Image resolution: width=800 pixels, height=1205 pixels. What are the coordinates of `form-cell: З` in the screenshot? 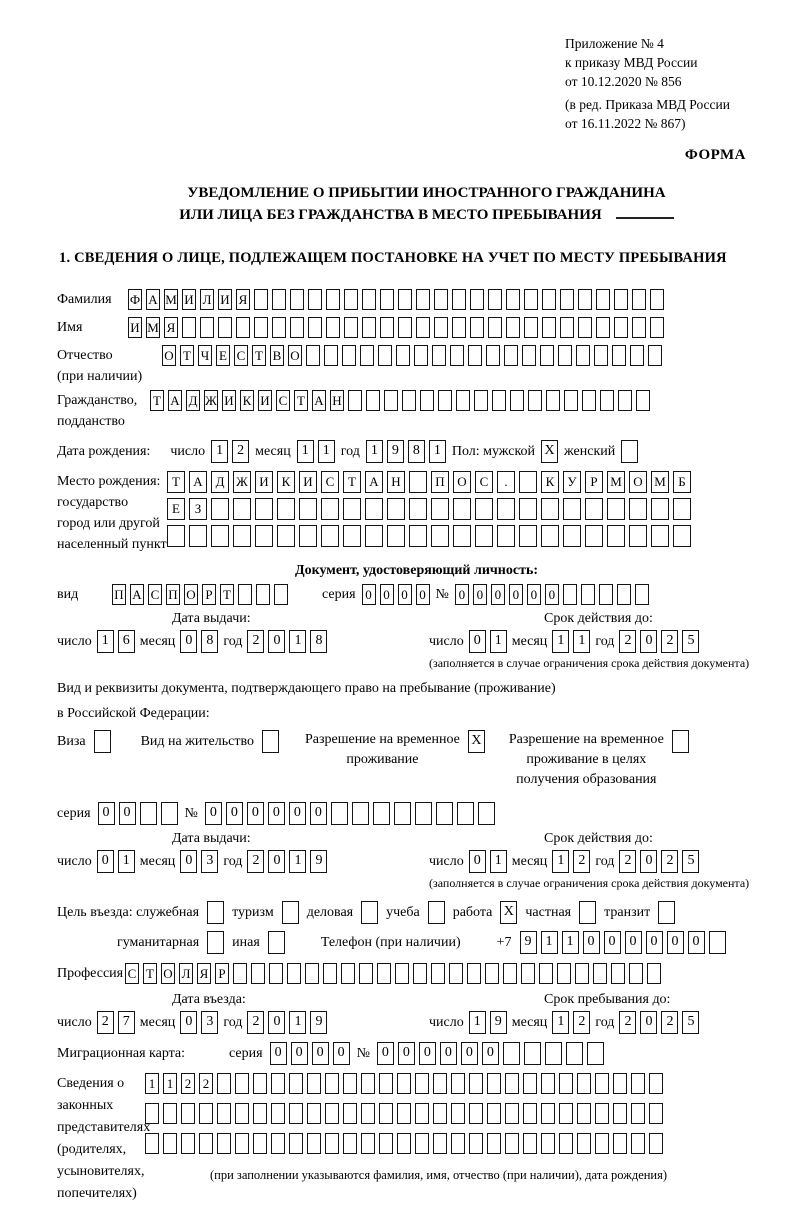 It's located at (198, 509).